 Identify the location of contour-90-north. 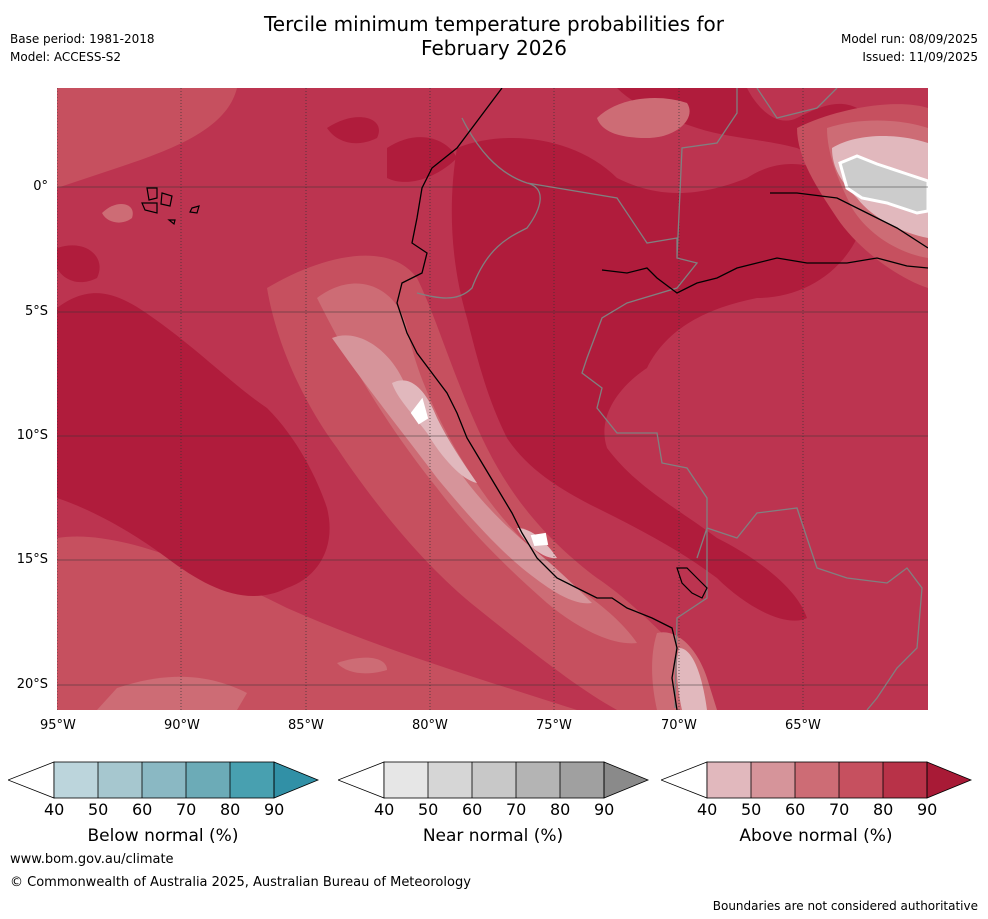
(422, 159).